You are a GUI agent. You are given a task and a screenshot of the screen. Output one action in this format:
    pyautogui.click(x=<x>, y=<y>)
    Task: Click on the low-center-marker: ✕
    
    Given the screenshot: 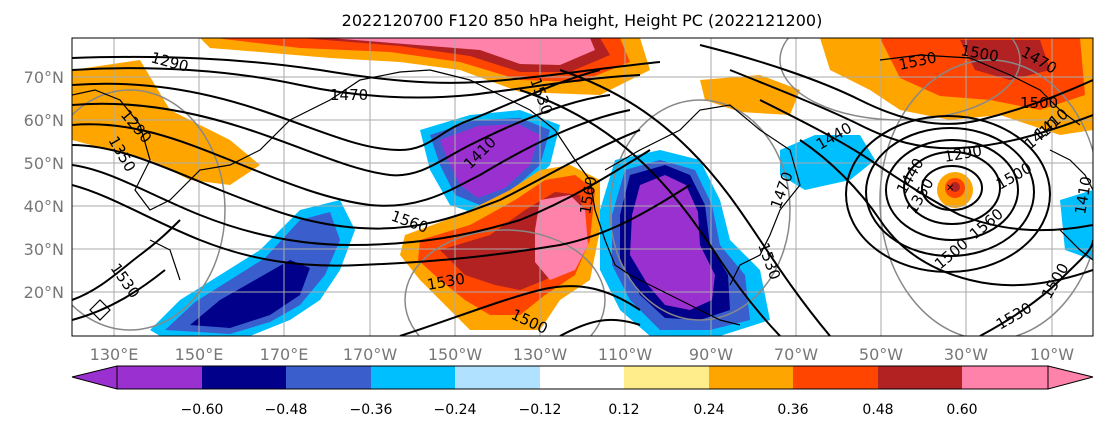 What is the action you would take?
    pyautogui.click(x=950, y=188)
    